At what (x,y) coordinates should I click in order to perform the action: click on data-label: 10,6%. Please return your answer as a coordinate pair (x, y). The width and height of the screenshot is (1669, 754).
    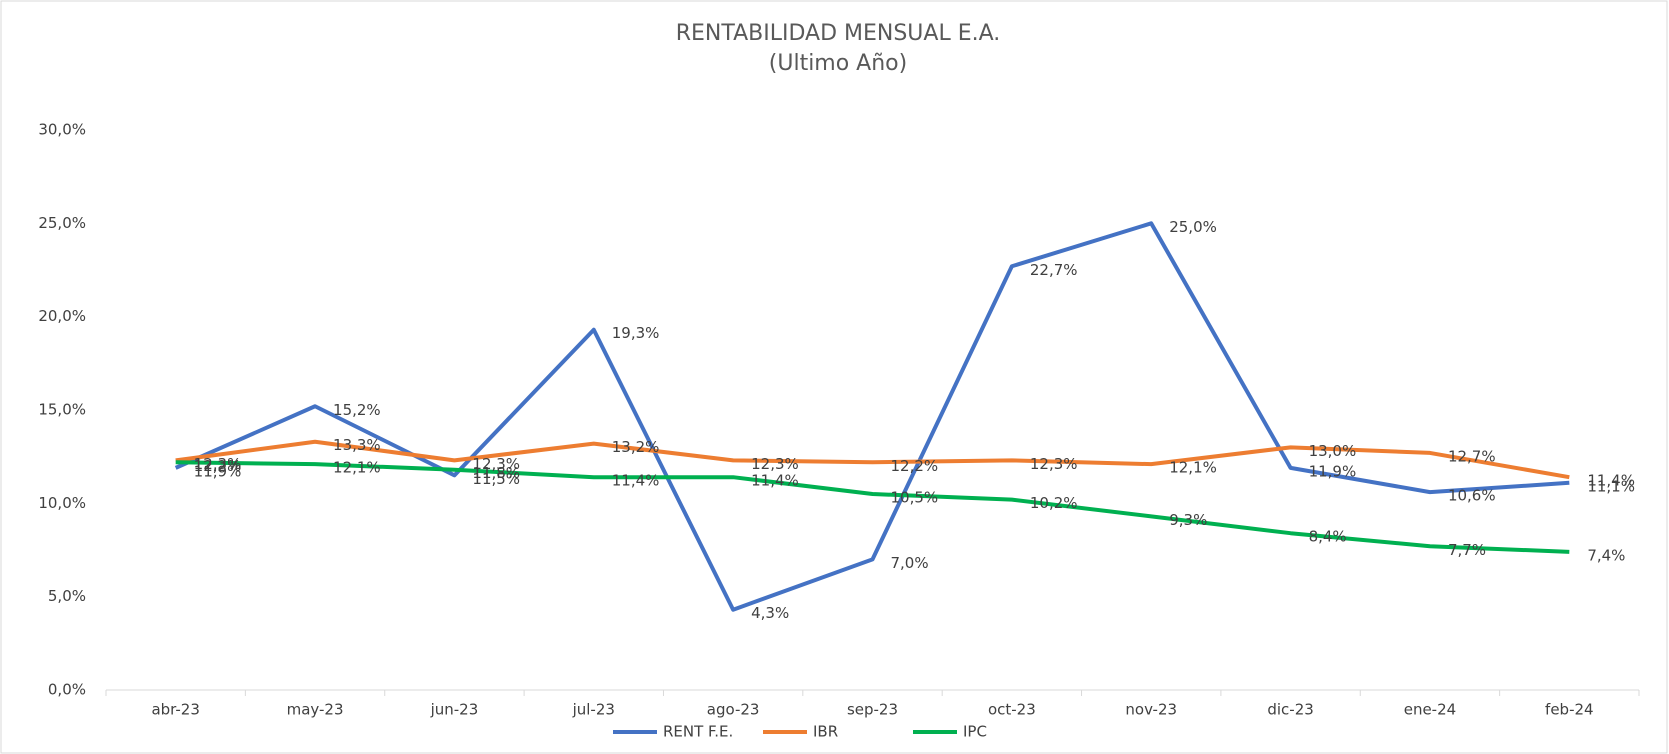
    Looking at the image, I should click on (1472, 496).